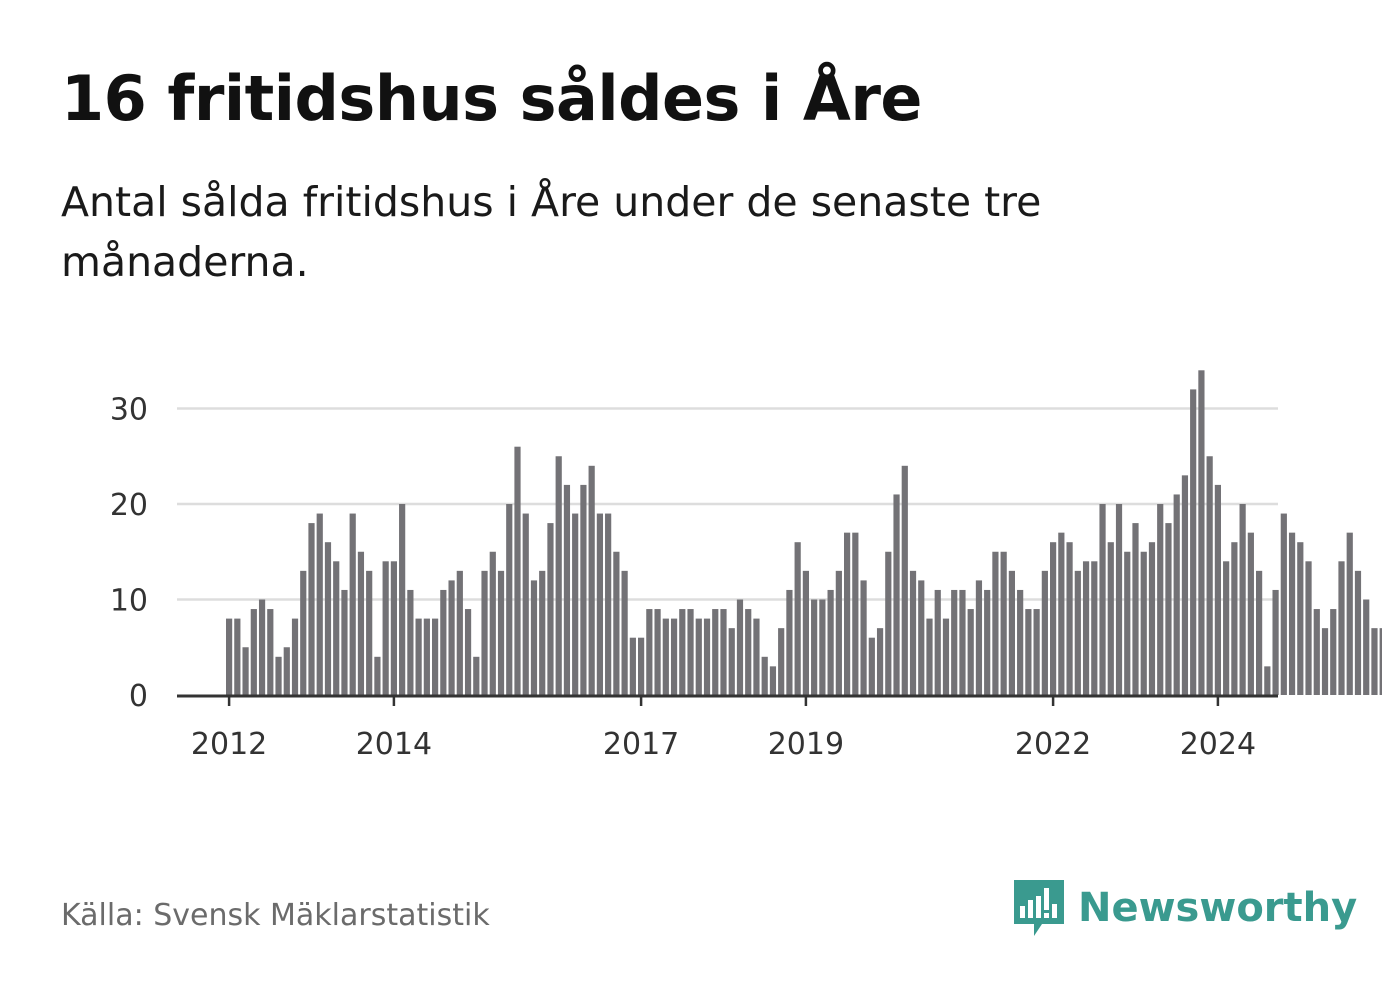  I want to click on x-axis-ticks: 2012 2014 2017 2019 2022 2024, so click(723, 729).